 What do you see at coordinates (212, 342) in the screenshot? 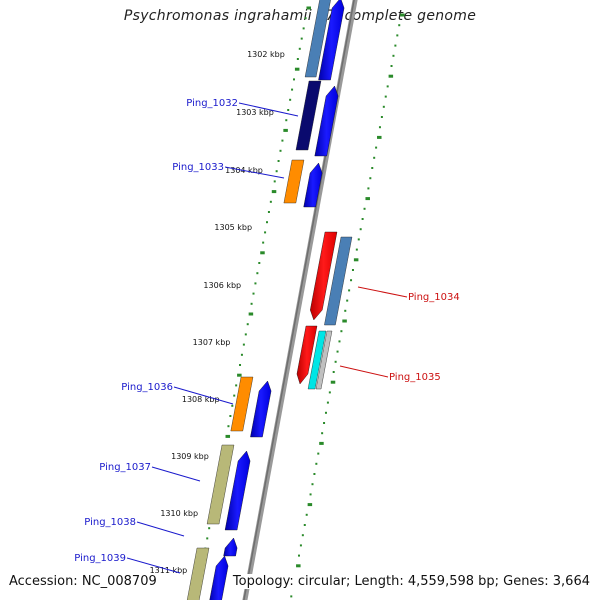
I see `tick-label: 1307 kbp` at bounding box center [212, 342].